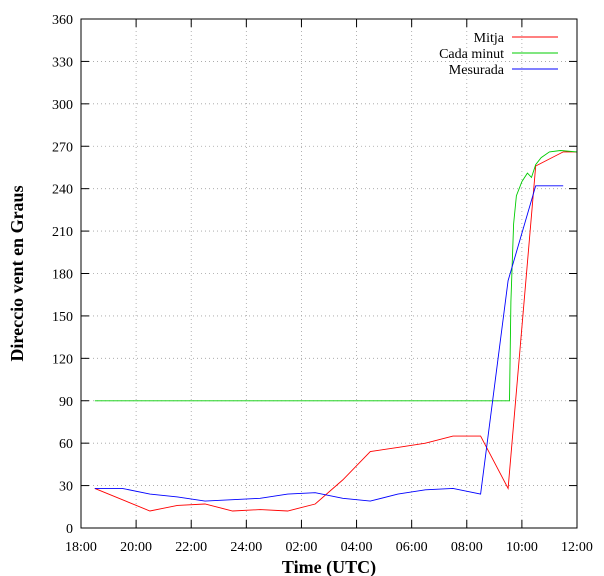 This screenshot has height=576, width=604. Describe the element at coordinates (577, 547) in the screenshot. I see `x-tick-label: 12:00` at that location.